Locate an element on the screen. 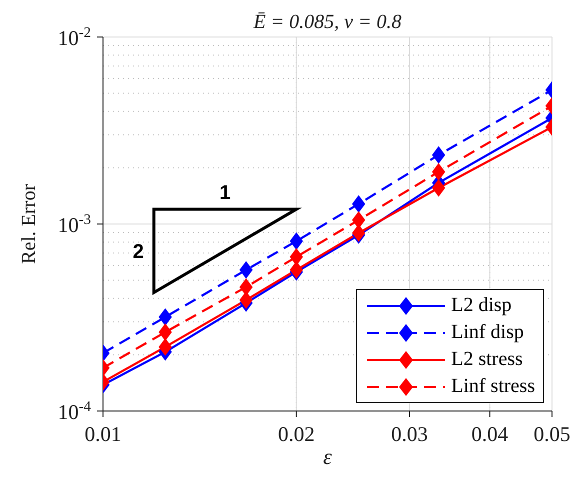 This screenshot has width=584, height=490. legend-label: Linf stress is located at coordinates (493, 386).